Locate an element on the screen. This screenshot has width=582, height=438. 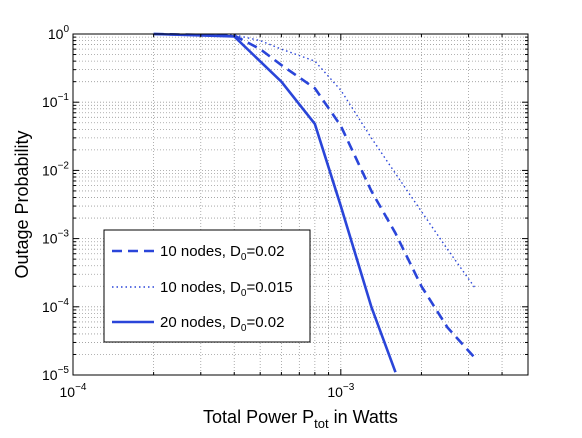
y-tick-label: 10⁻⁴ is located at coordinates (55, 306).